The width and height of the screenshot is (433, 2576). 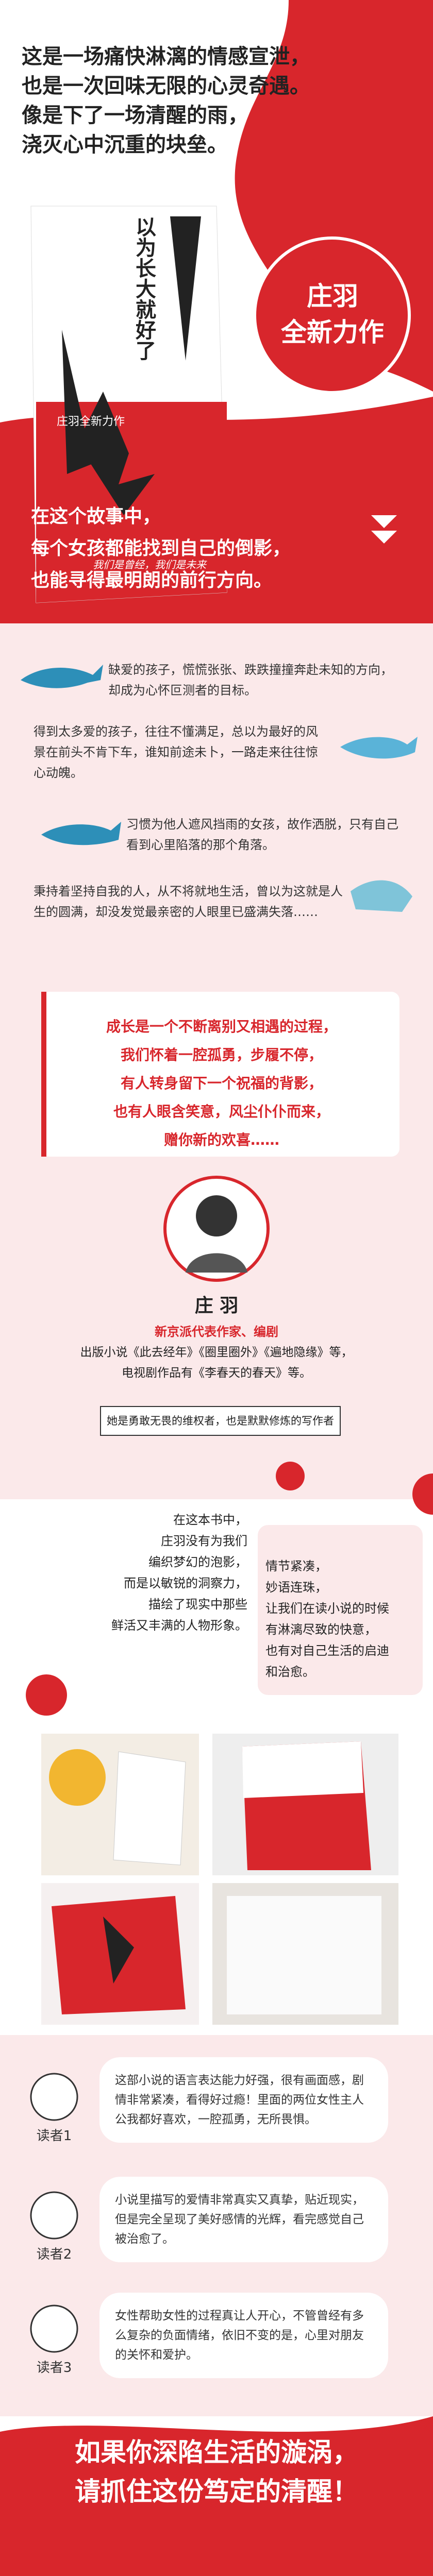 What do you see at coordinates (216, 1373) in the screenshot?
I see `works-line: 电视剧作品有《李春天的春天》等。` at bounding box center [216, 1373].